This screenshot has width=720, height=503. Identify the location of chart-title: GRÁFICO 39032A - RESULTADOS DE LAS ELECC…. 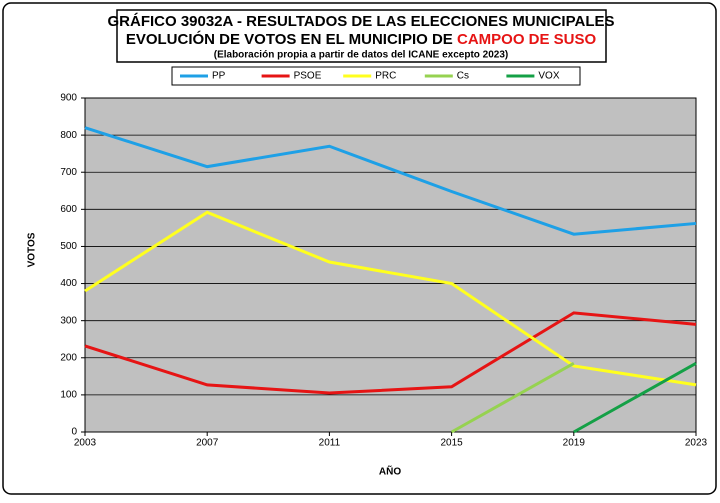
(360, 21).